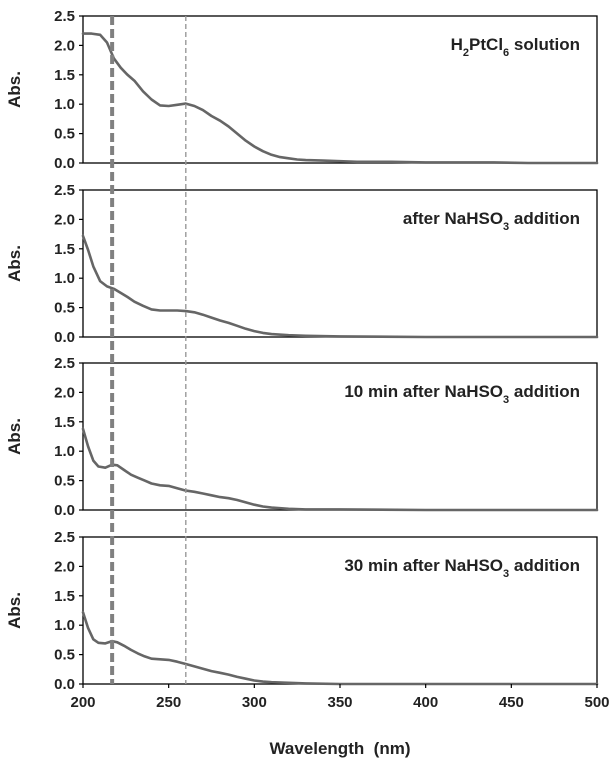 This screenshot has height=764, width=614. I want to click on x-tick-label: 300, so click(254, 702).